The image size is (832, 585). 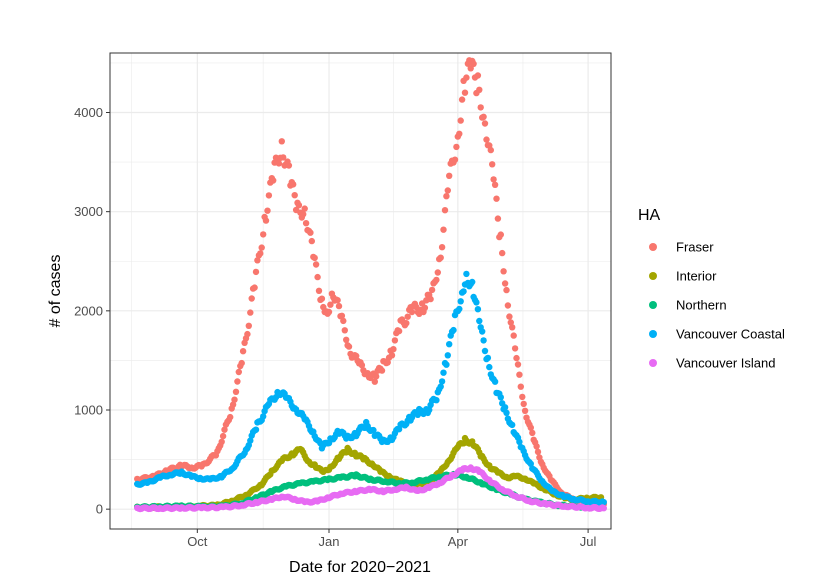 What do you see at coordinates (649, 215) in the screenshot?
I see `legend-title: HA` at bounding box center [649, 215].